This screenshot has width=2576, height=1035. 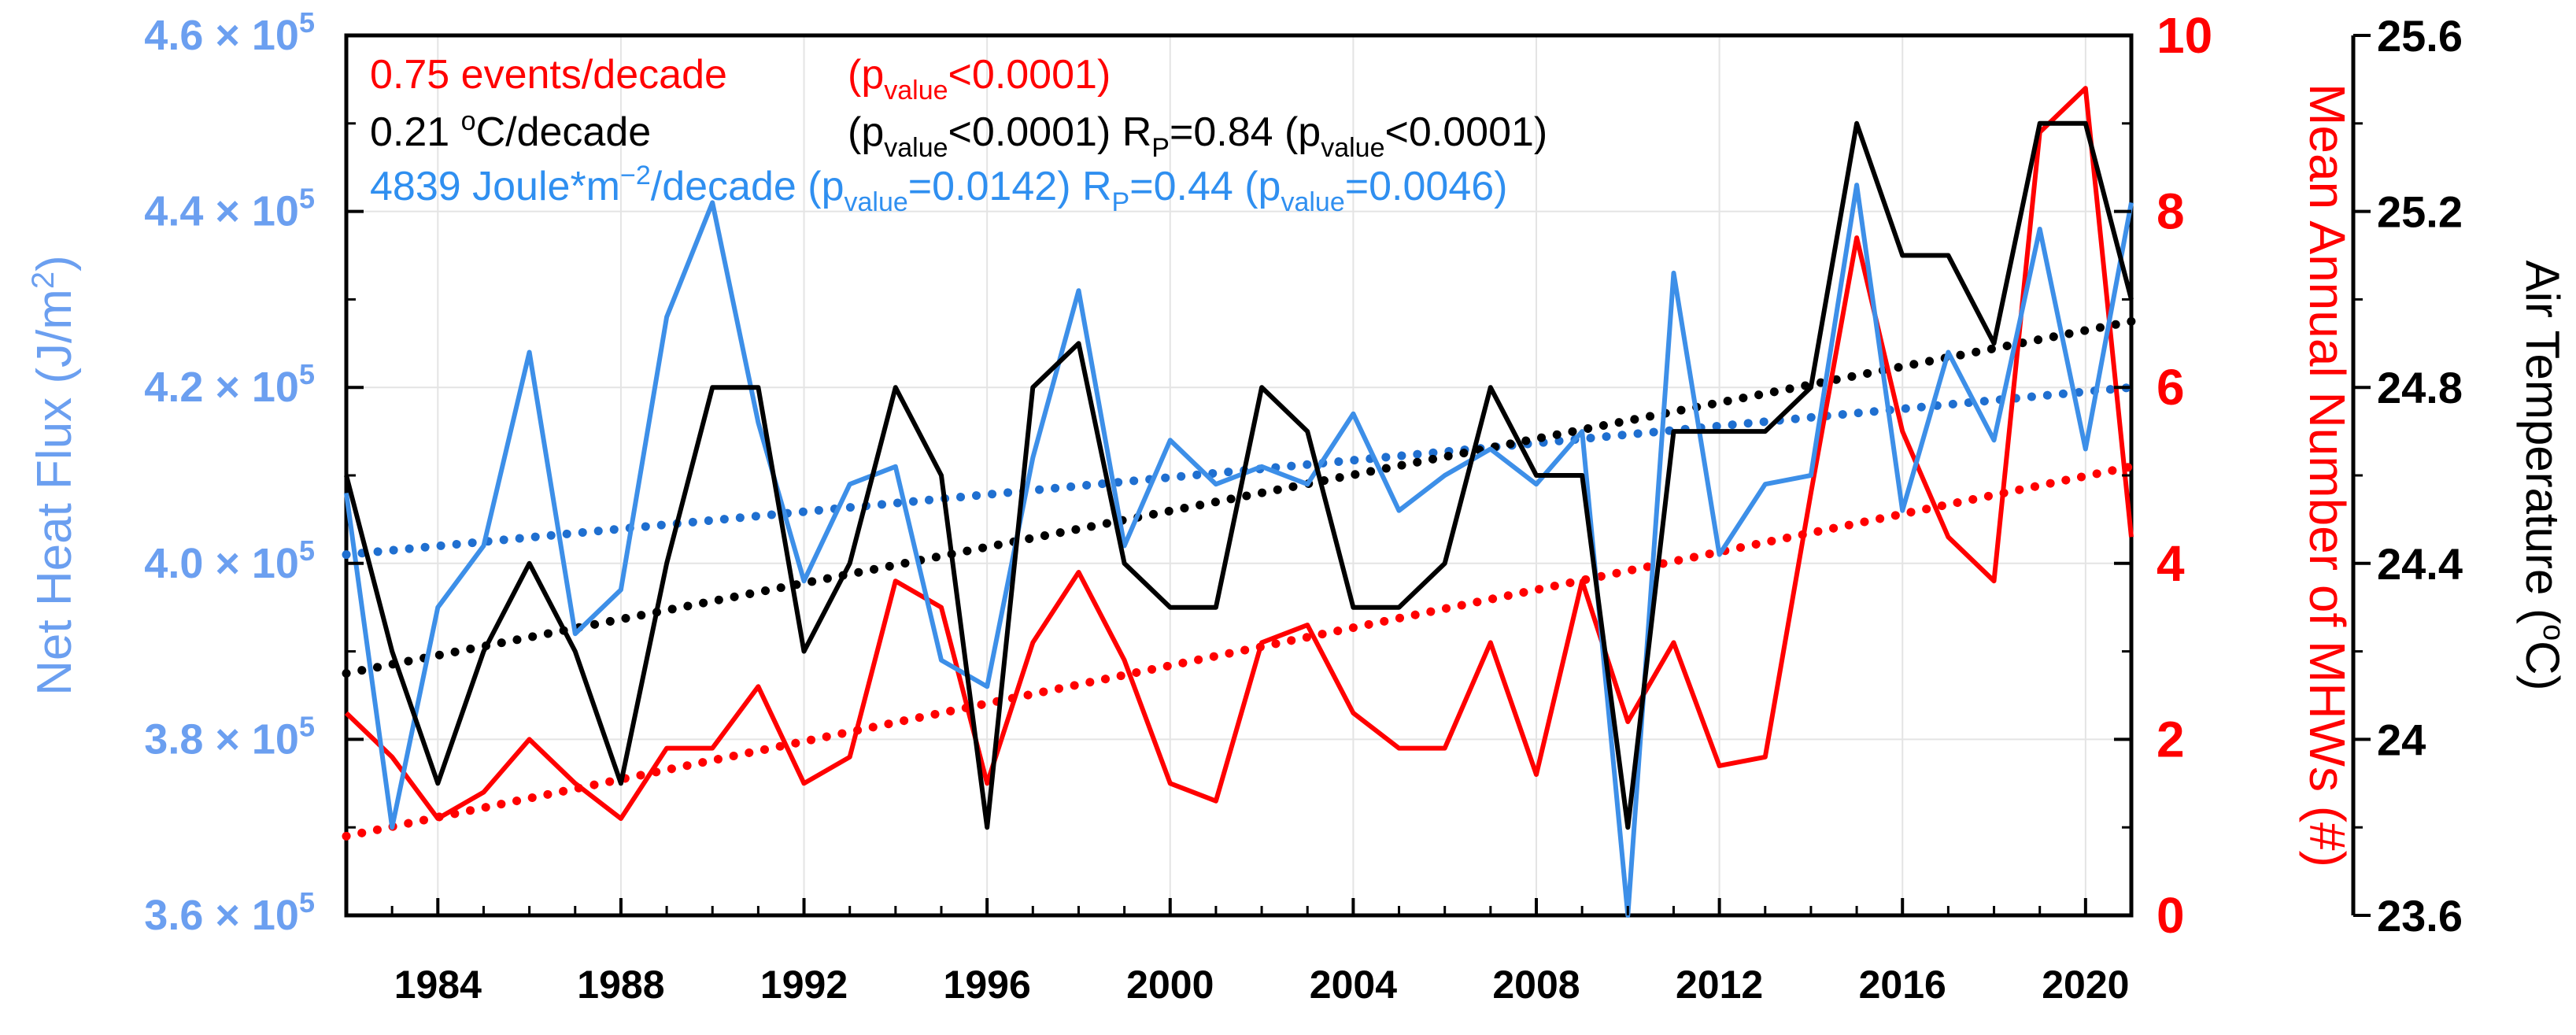 I want to click on annotation-black-p-sub: value, so click(x=916, y=148).